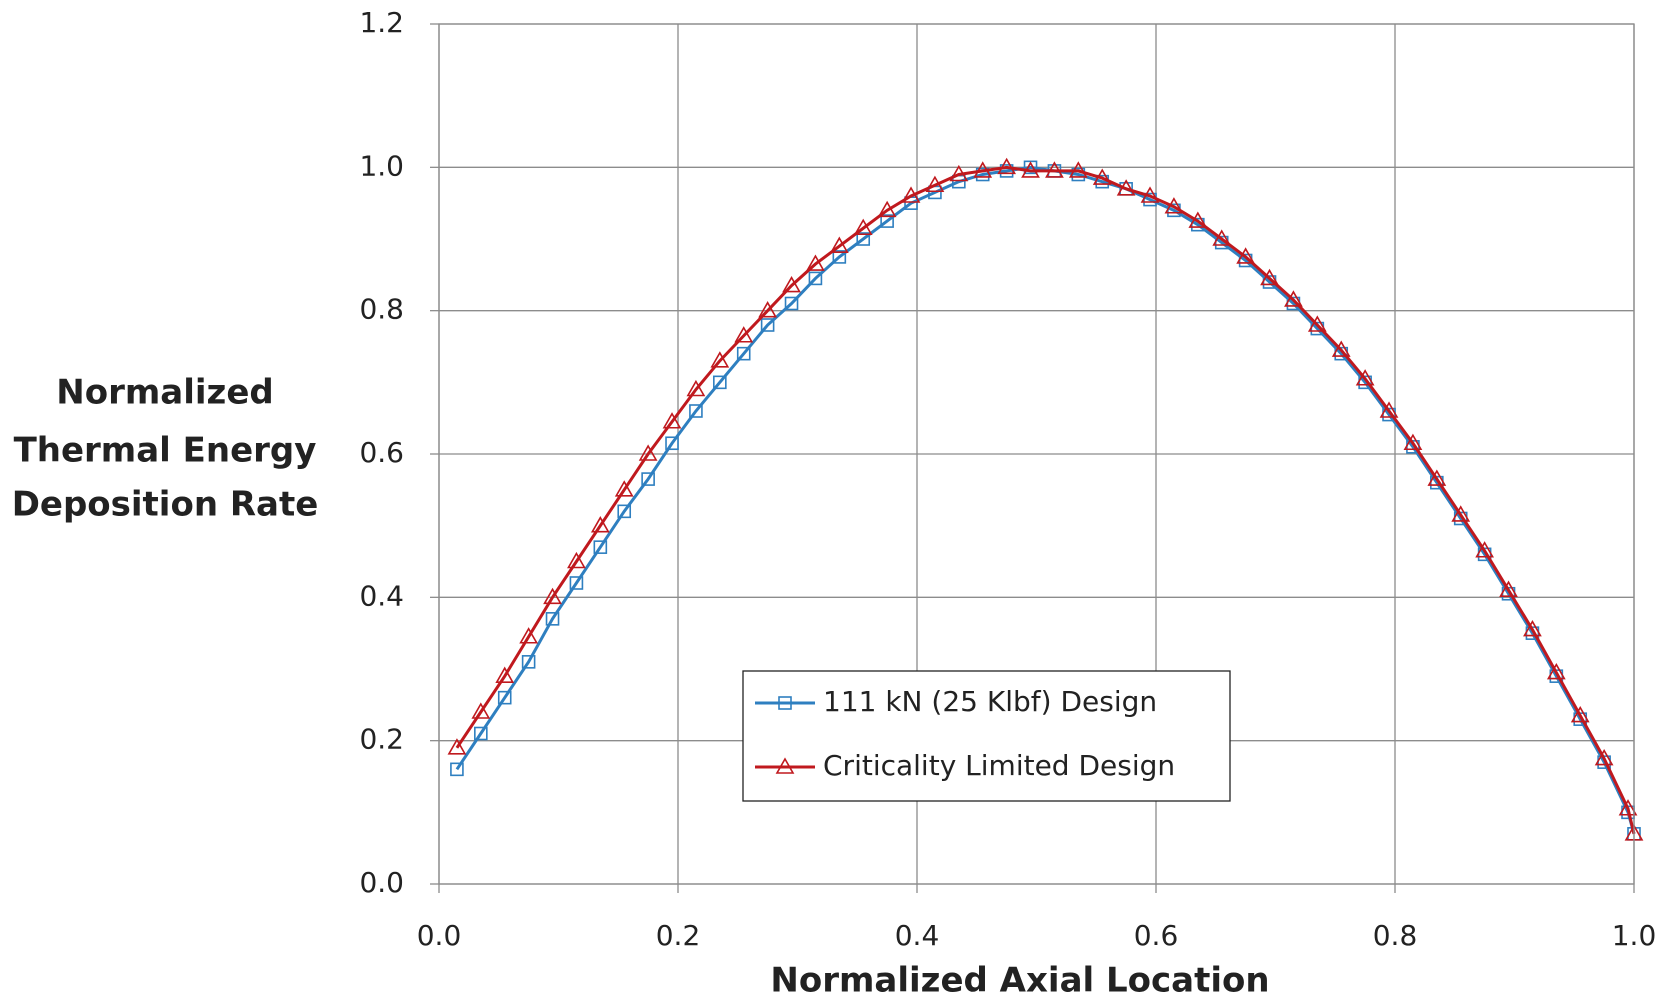 The image size is (1662, 997). I want to click on y-tick-label: 0.6, so click(381, 452).